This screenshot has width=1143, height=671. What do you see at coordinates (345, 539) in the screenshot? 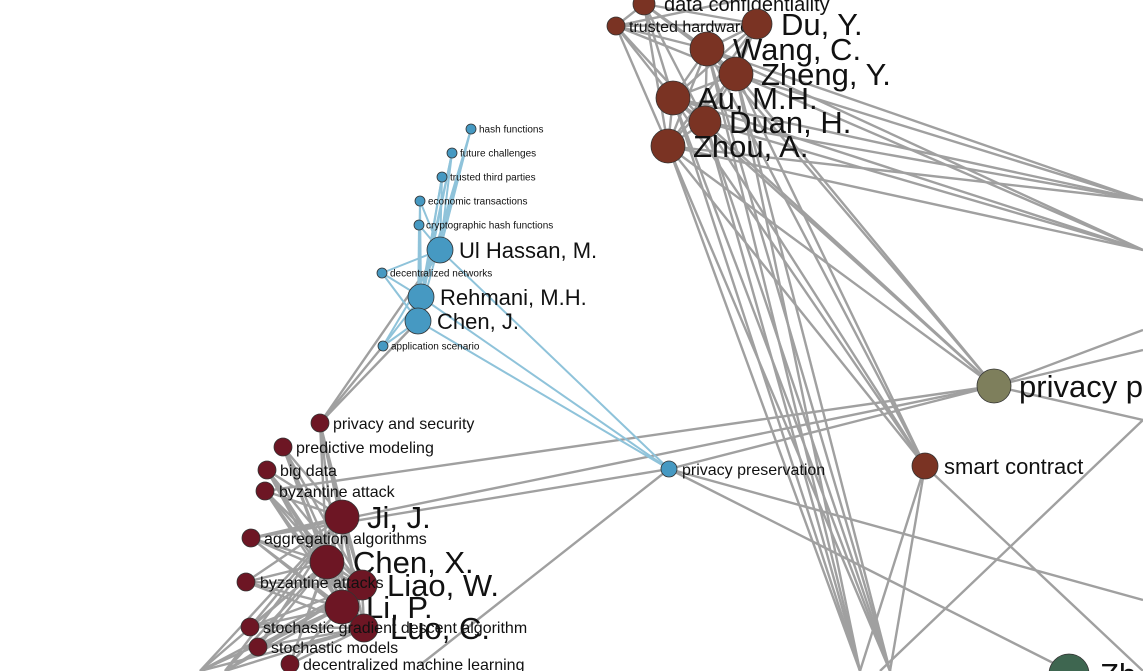
I see `label-aggregation-algorithms: aggregation algorithms` at bounding box center [345, 539].